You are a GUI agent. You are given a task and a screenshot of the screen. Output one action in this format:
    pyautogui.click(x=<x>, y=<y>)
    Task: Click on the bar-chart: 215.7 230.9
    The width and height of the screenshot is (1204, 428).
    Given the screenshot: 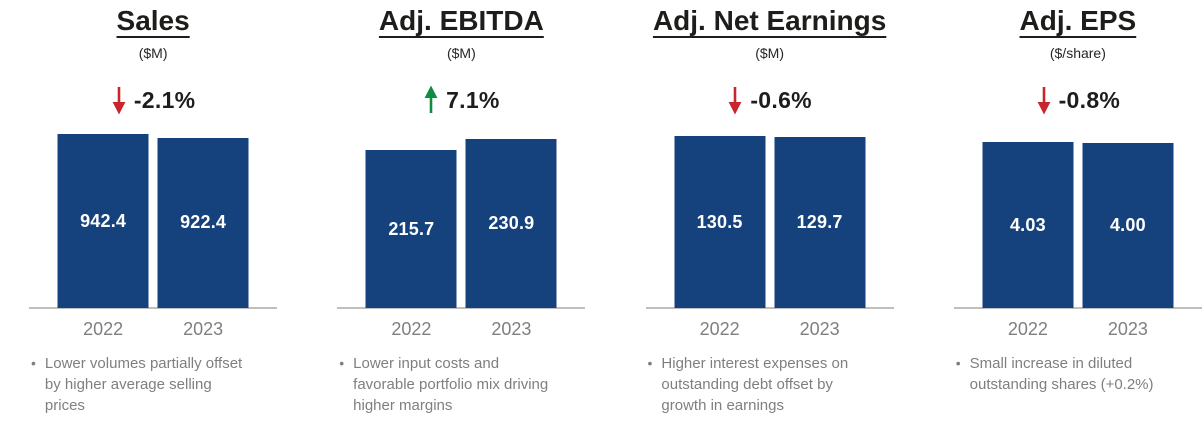 What is the action you would take?
    pyautogui.click(x=461, y=221)
    